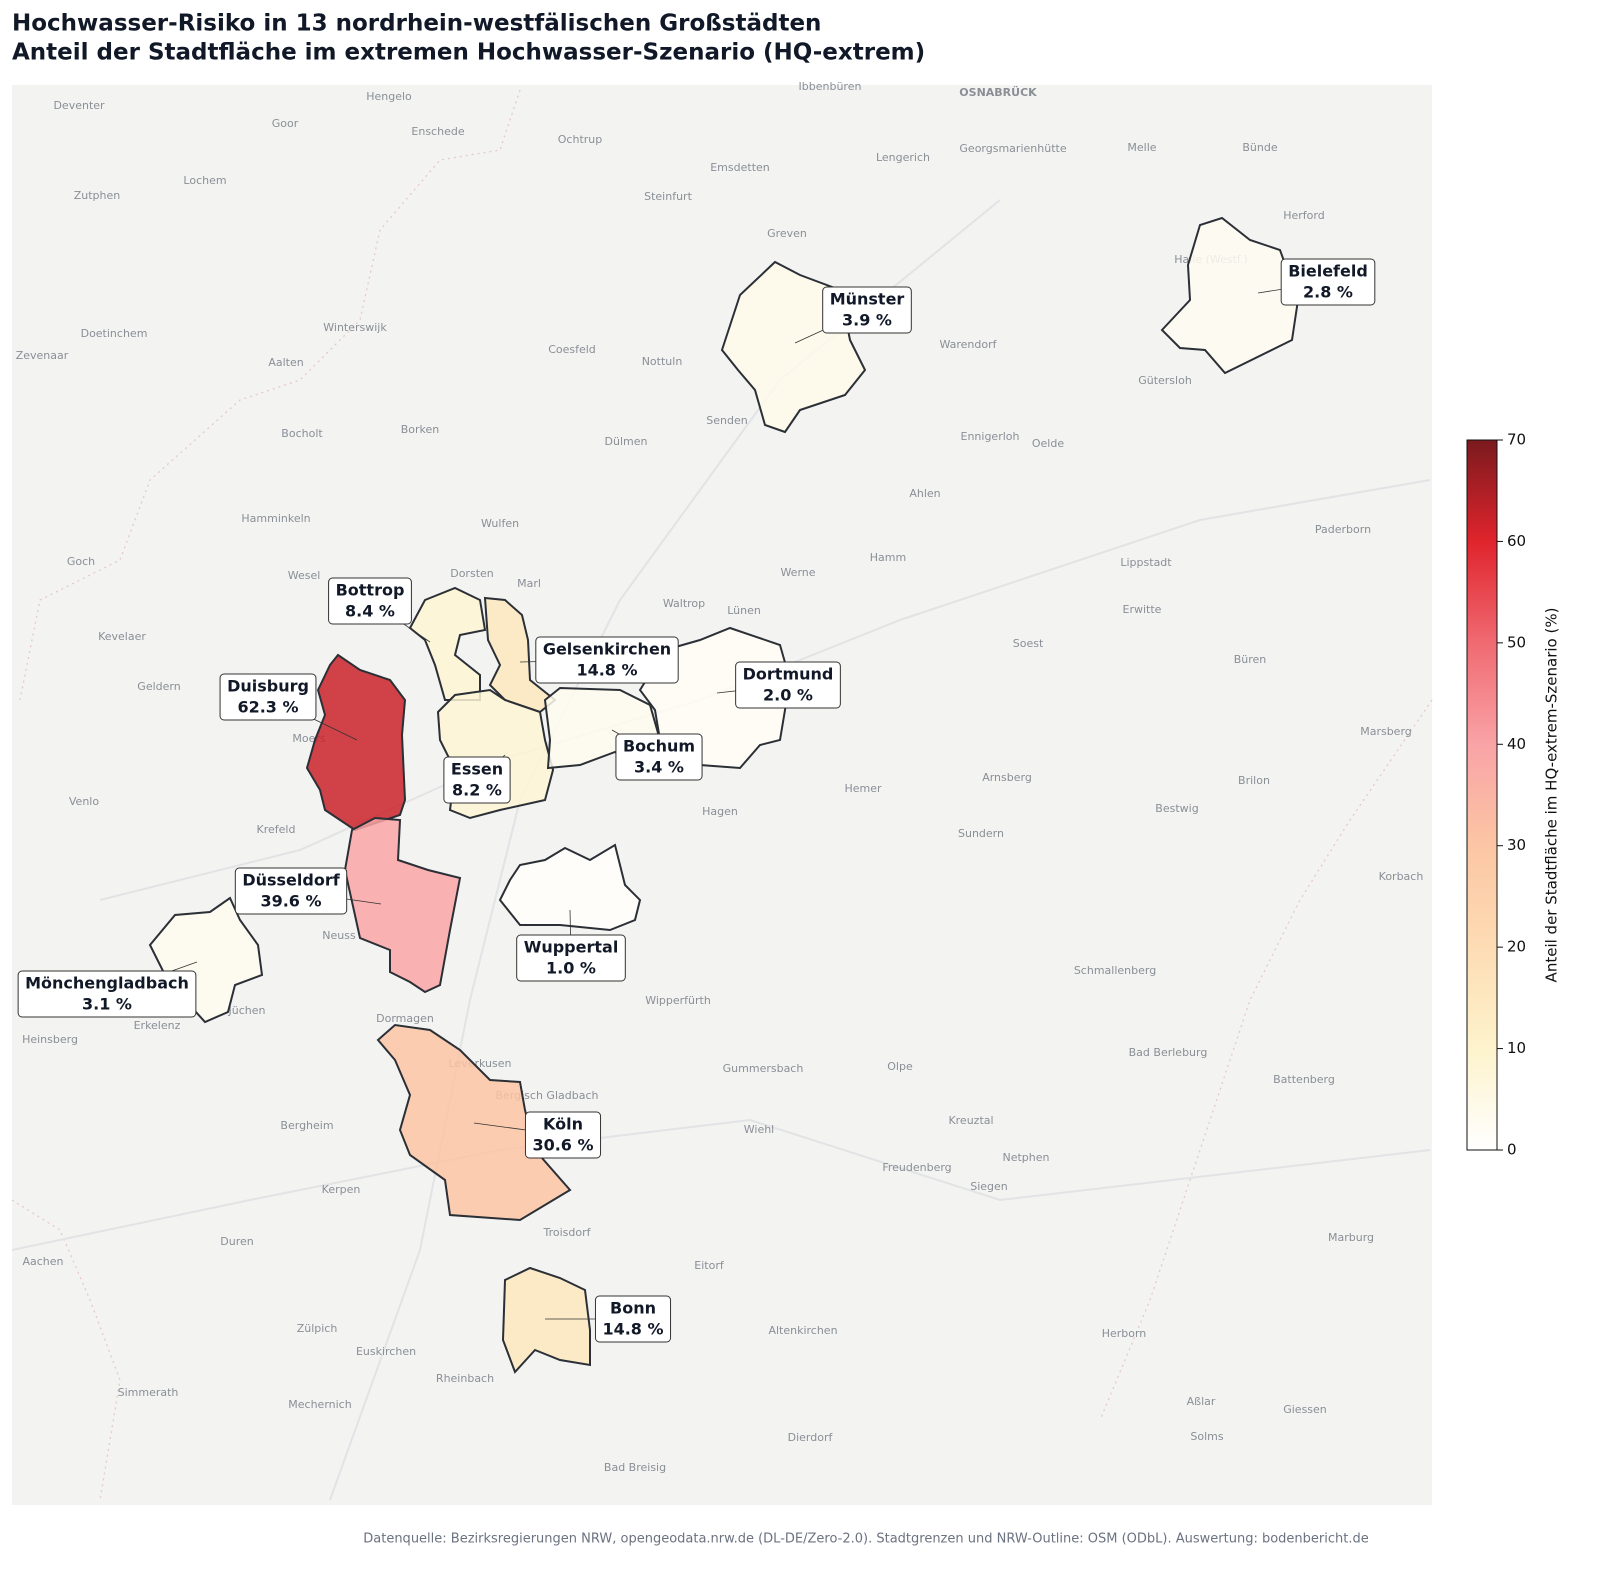  What do you see at coordinates (247, 1010) in the screenshot?
I see `place-label: Jüchen` at bounding box center [247, 1010].